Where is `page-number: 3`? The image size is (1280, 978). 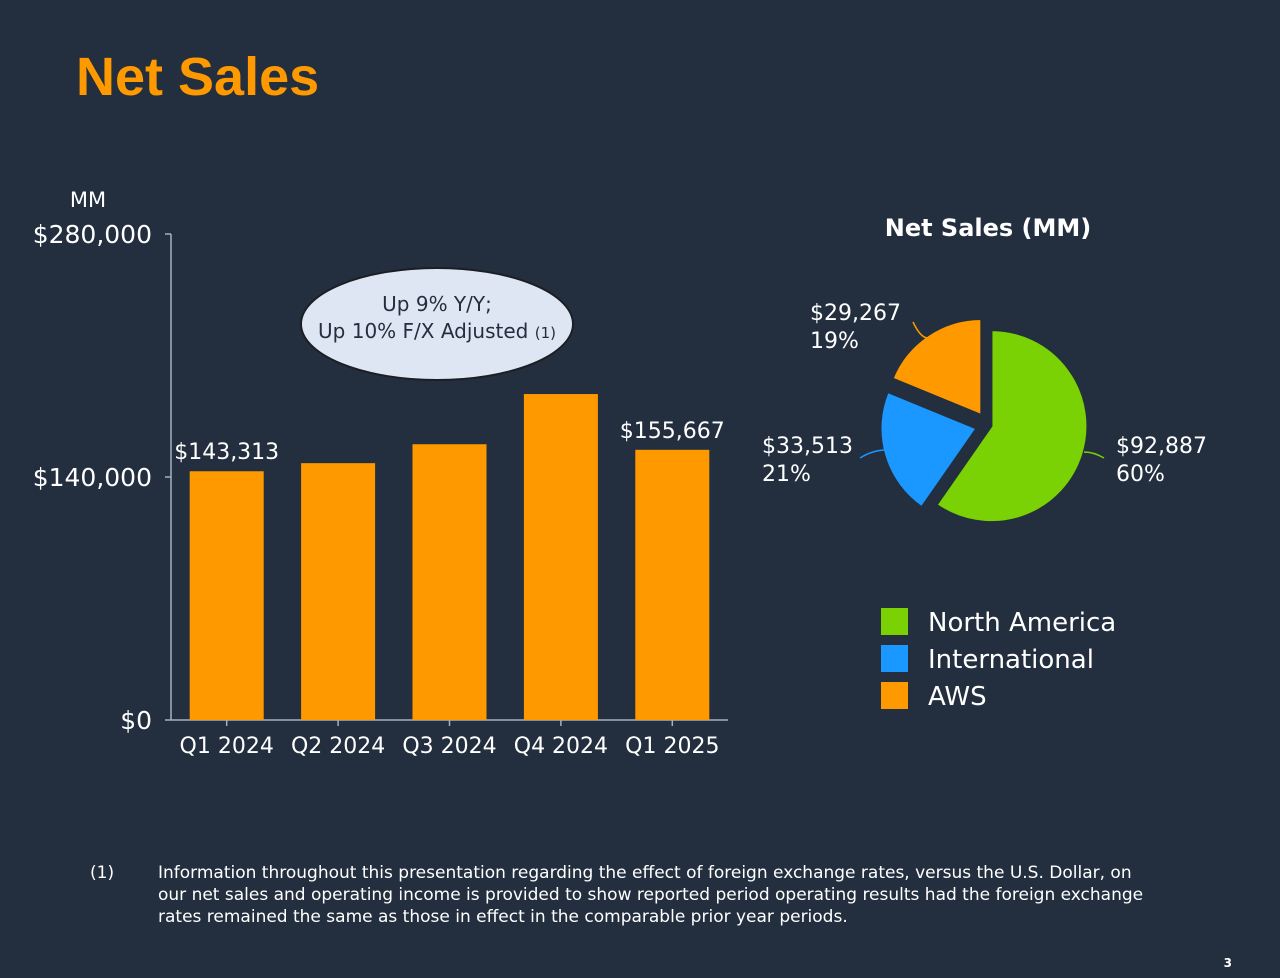 page-number: 3 is located at coordinates (1227, 963).